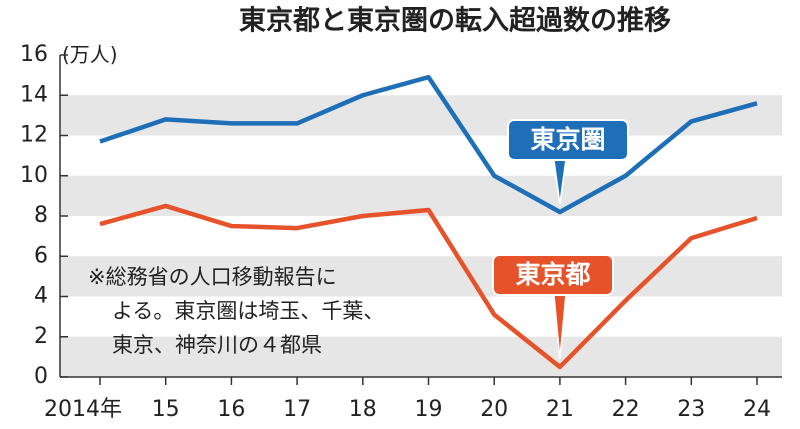 This screenshot has height=429, width=800. Describe the element at coordinates (90, 55) in the screenshot. I see `y-axis-unit: (万人)` at that location.